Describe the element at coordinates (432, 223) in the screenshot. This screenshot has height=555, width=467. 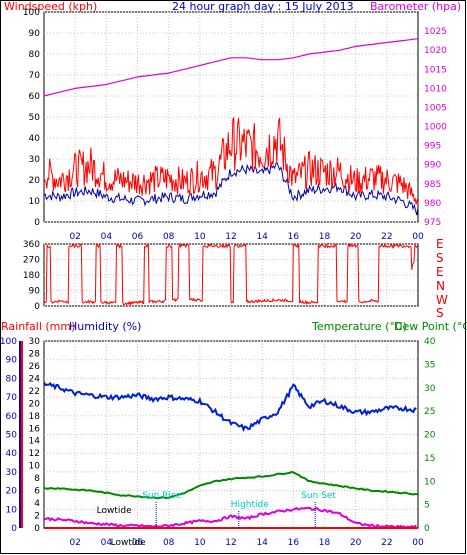
I see `barometer-y-tick-label: 975` at that location.